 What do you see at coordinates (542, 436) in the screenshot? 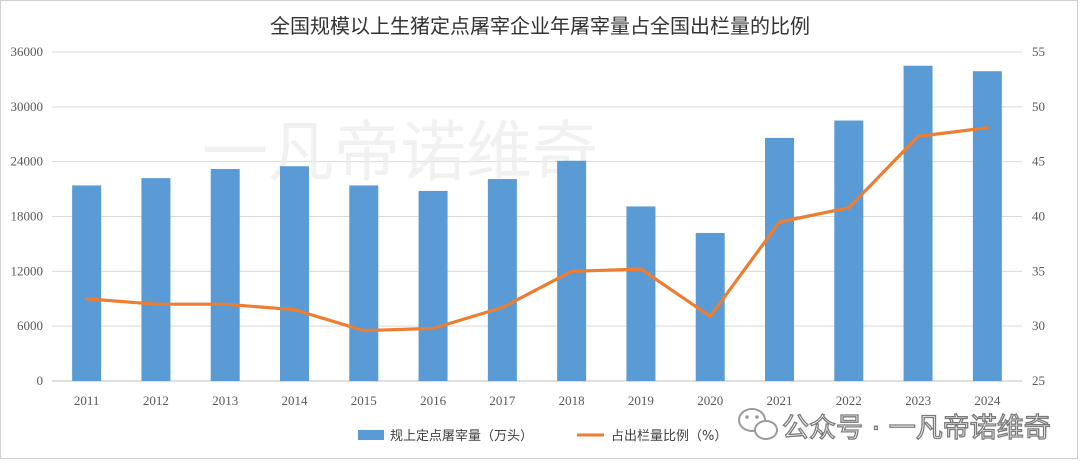
I see `legend: 规上定点屠宰量（万头） 占出栏量比例（%）` at bounding box center [542, 436].